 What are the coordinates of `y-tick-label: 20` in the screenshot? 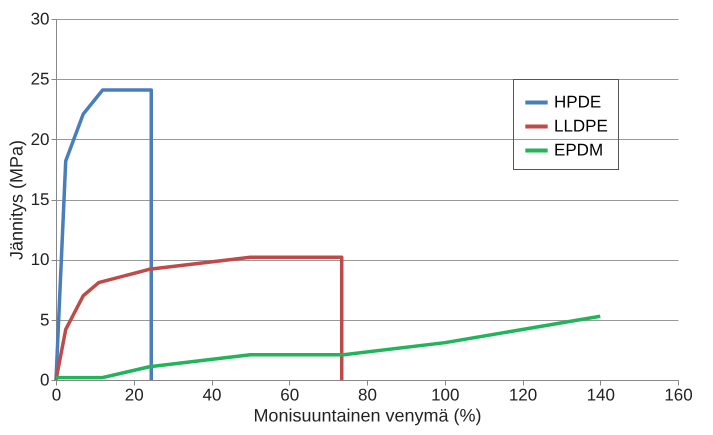 It's located at (40, 139).